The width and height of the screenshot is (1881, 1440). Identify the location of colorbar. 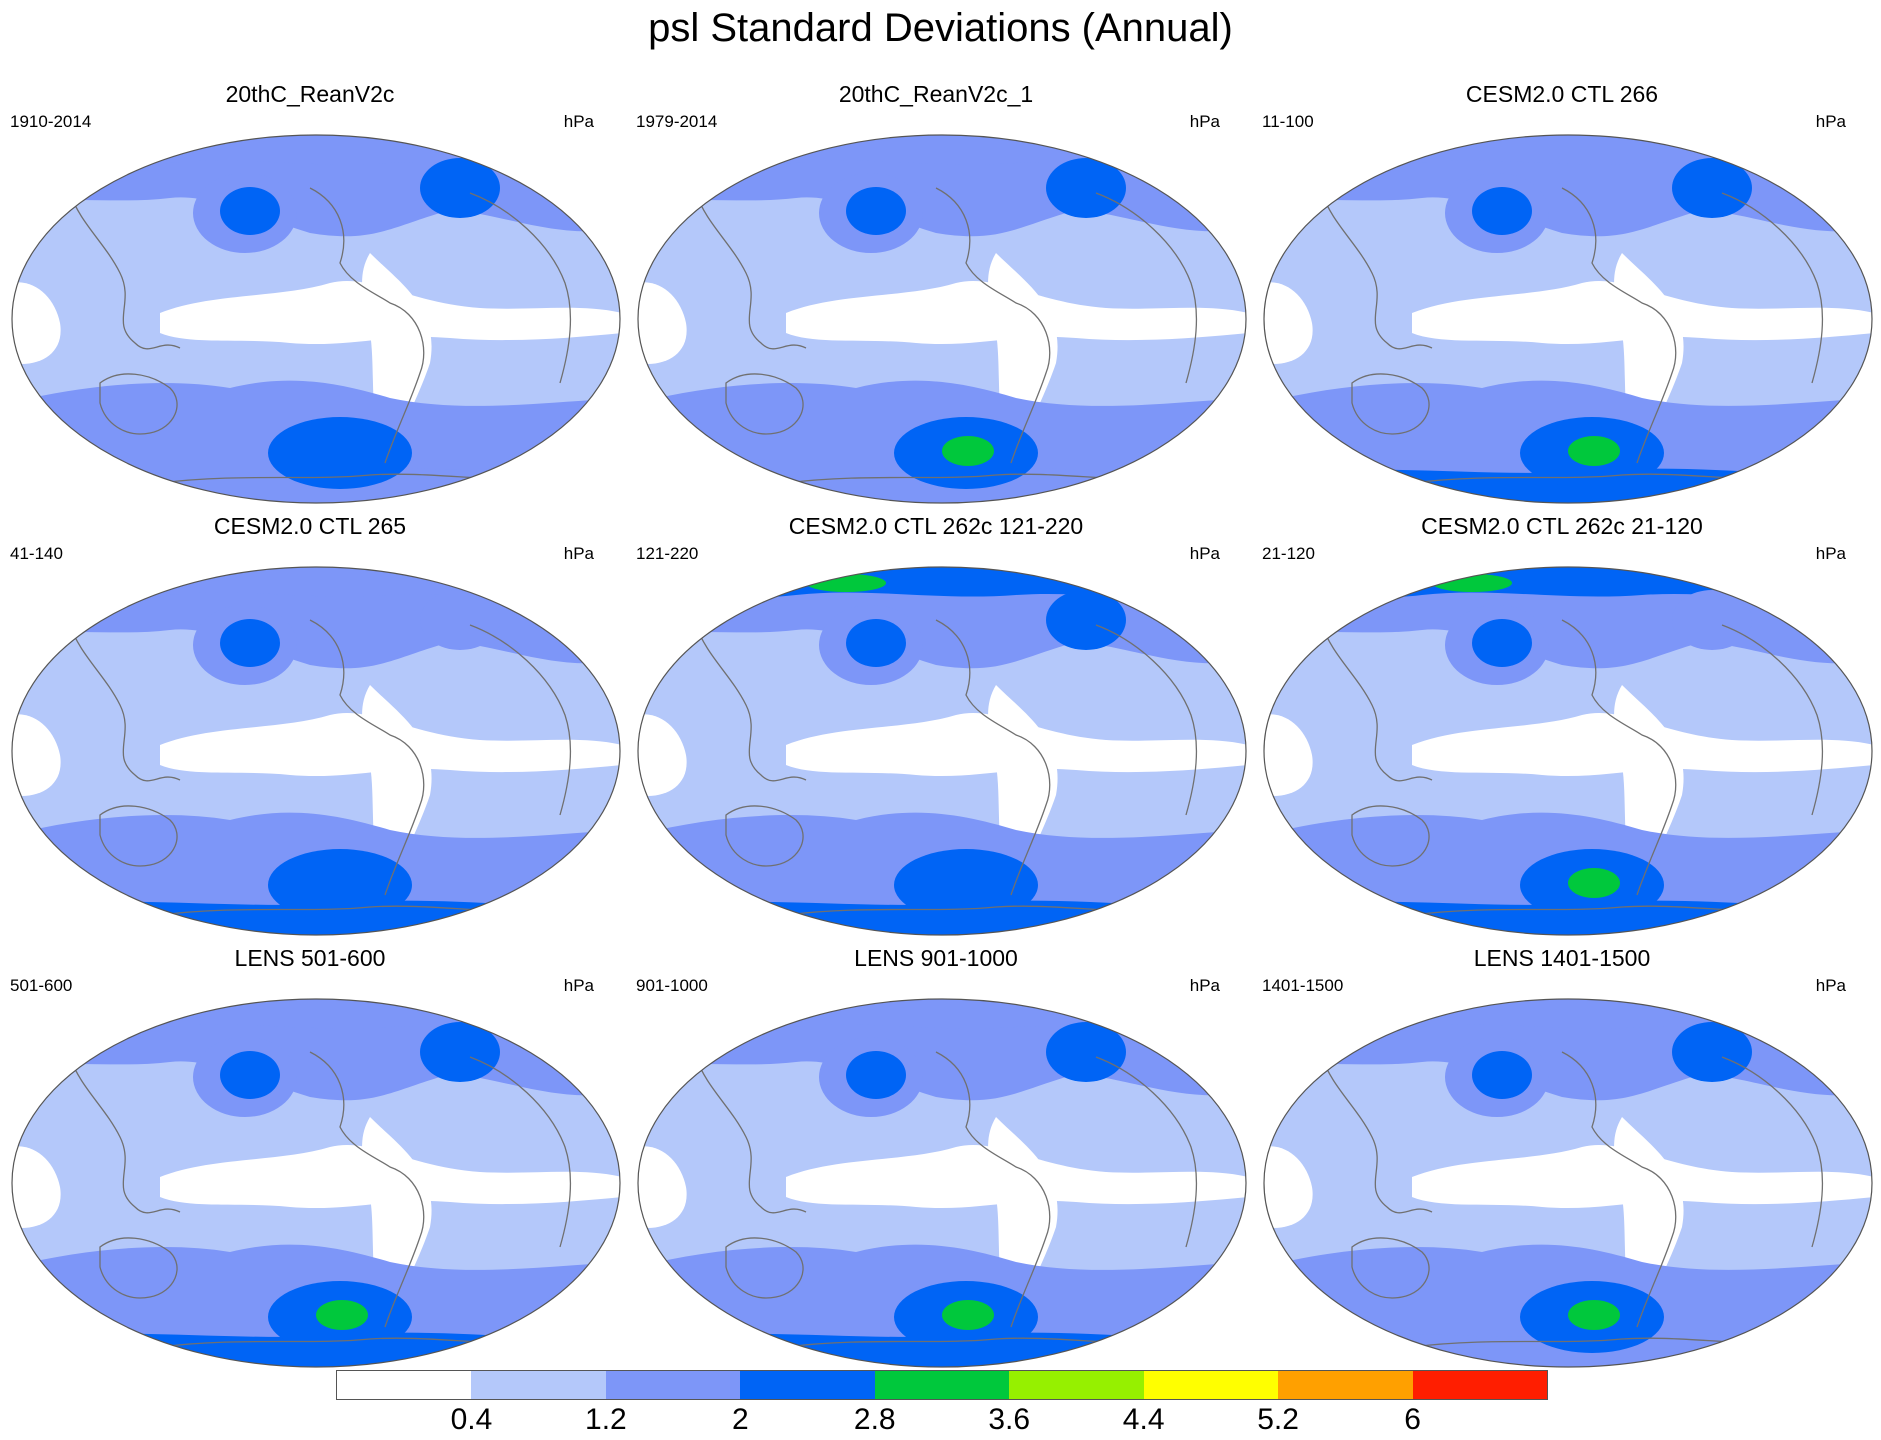
(942, 1385).